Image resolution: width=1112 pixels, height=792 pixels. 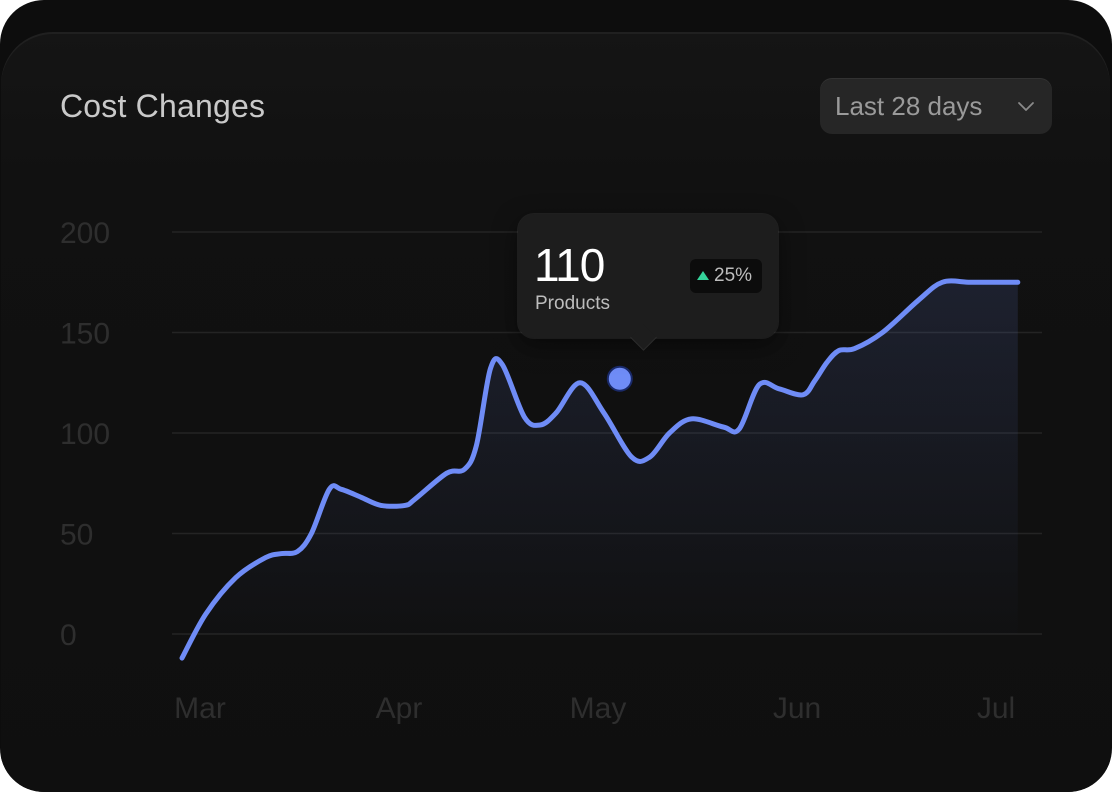 I want to click on value-tooltip: 110 Products 25%, so click(x=648, y=276).